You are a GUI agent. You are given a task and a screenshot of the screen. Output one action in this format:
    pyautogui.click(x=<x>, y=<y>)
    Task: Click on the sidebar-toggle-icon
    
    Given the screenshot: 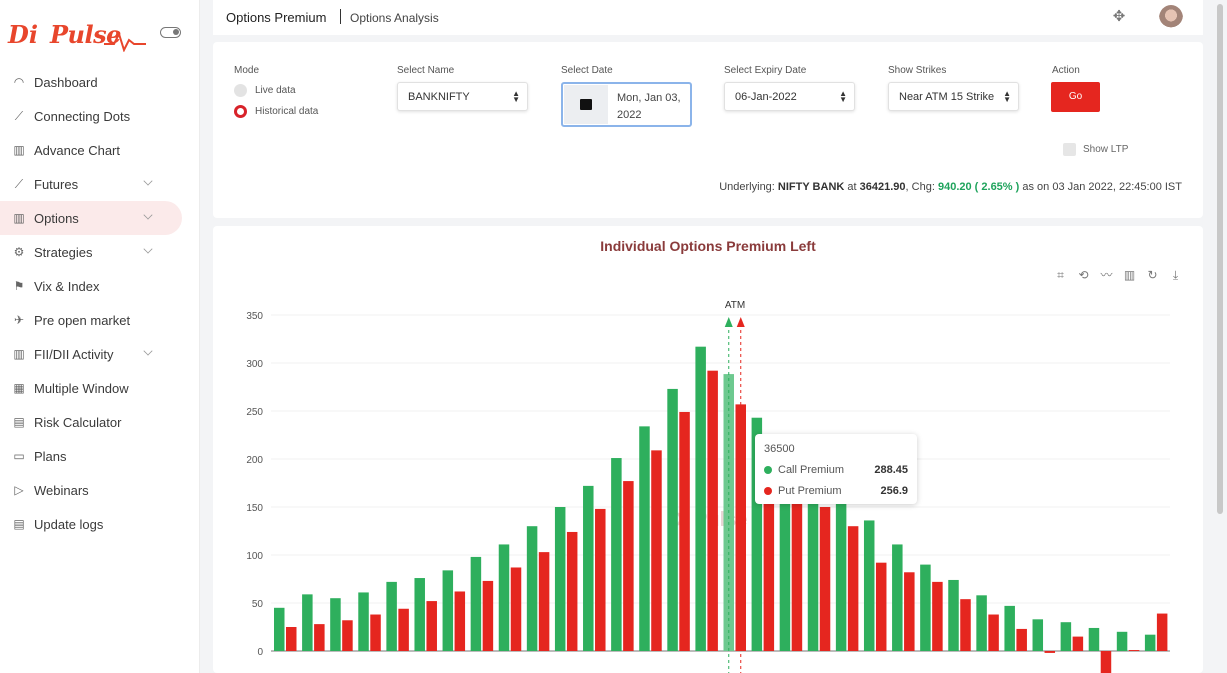 What is the action you would take?
    pyautogui.click(x=170, y=32)
    